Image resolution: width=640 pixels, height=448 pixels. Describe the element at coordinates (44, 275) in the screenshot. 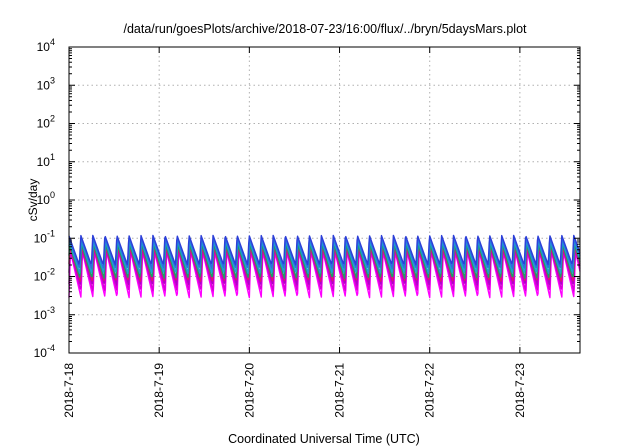

I see `y-tick-label: 10⁻²` at that location.